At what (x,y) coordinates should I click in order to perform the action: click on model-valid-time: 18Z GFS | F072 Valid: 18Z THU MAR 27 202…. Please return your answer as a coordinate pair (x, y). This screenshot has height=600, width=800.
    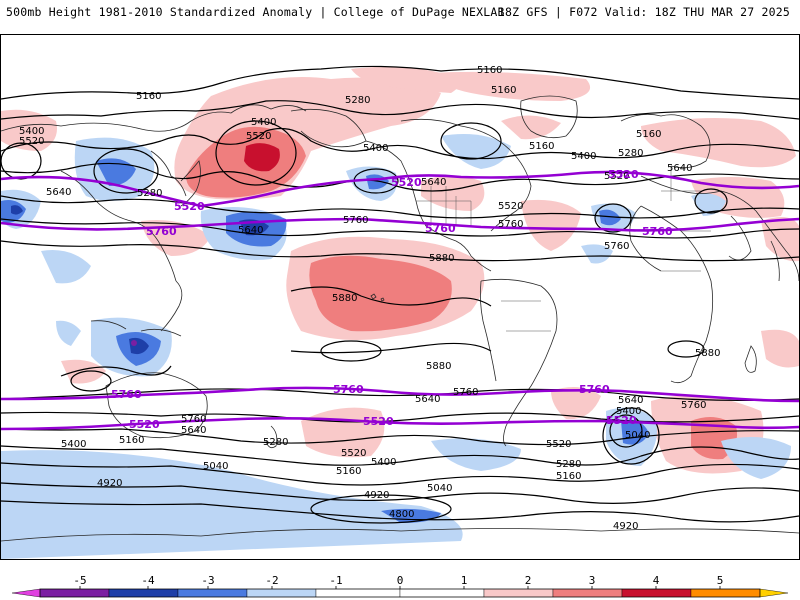
    Looking at the image, I should click on (643, 12).